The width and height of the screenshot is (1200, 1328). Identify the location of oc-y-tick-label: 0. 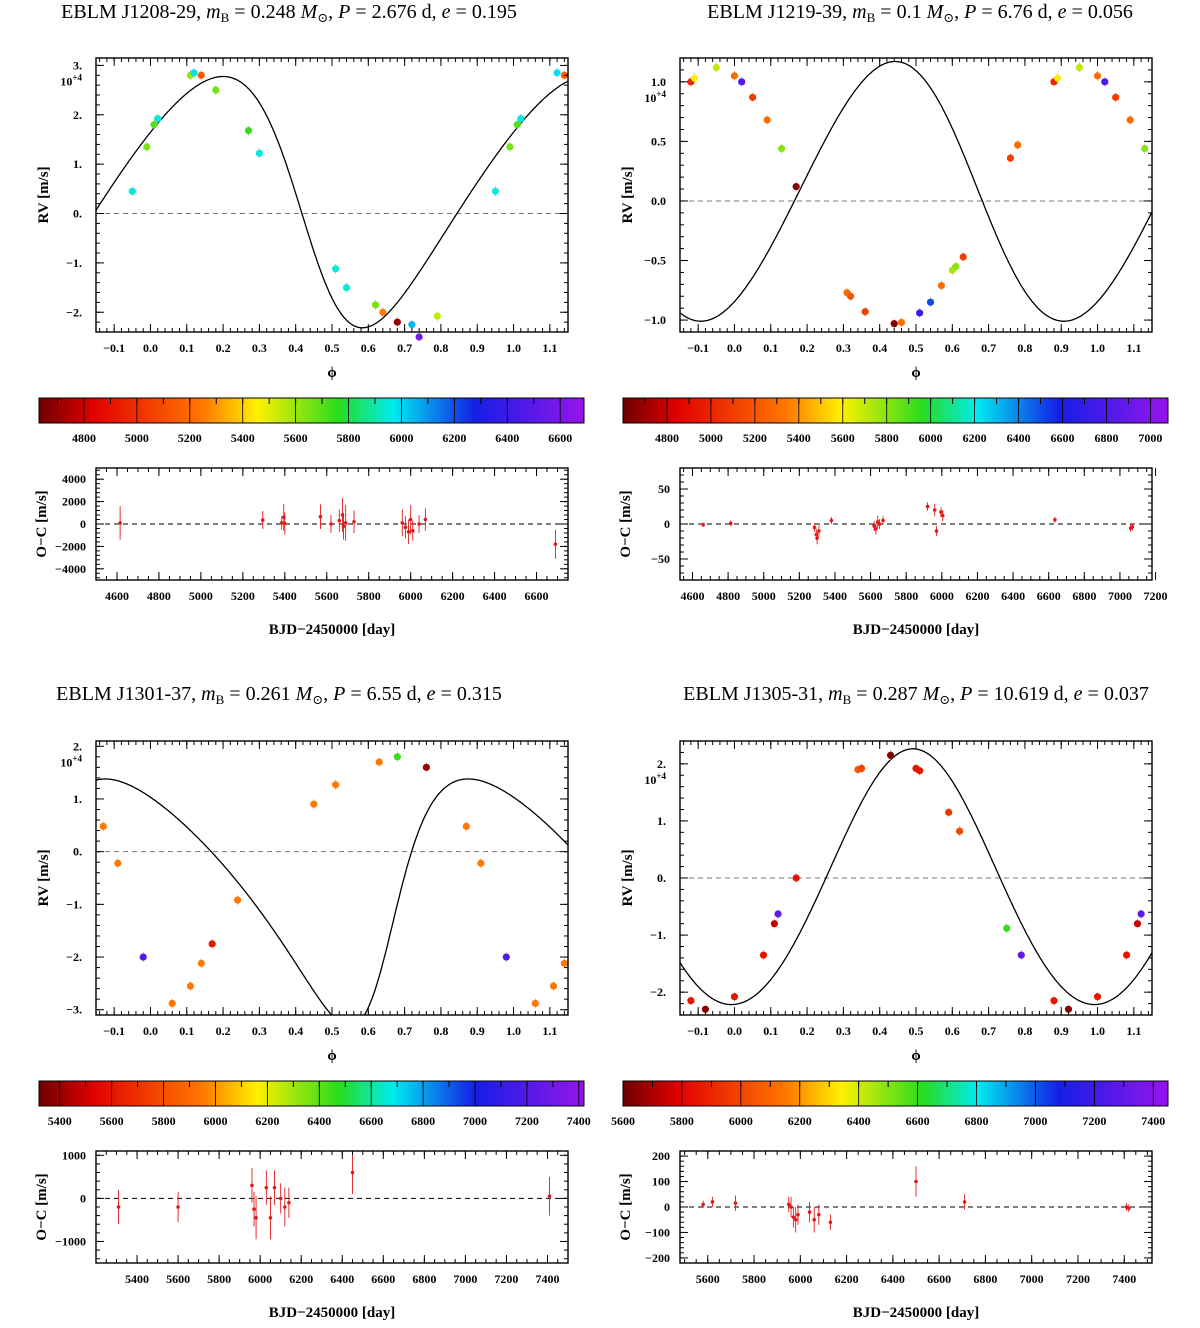
(667, 1207).